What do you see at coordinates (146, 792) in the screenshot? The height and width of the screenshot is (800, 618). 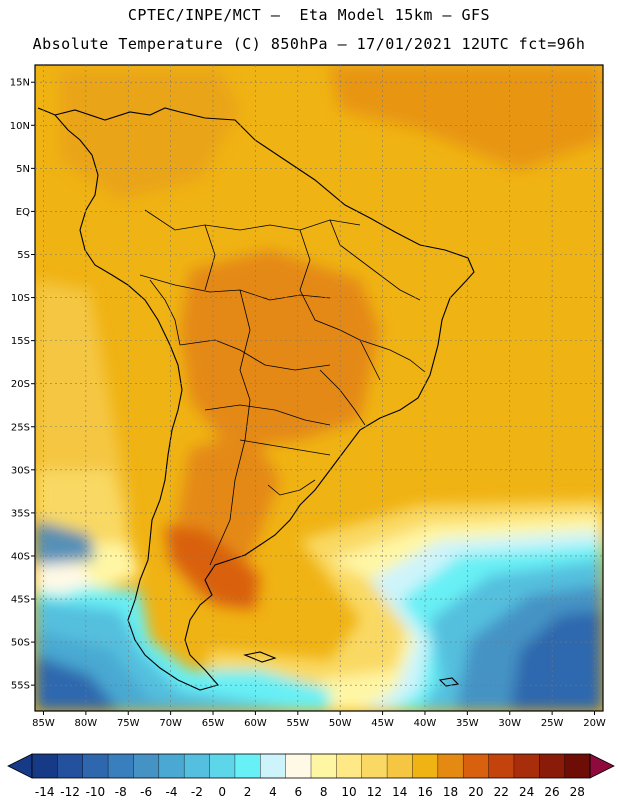 I see `colorbar-label: -6` at bounding box center [146, 792].